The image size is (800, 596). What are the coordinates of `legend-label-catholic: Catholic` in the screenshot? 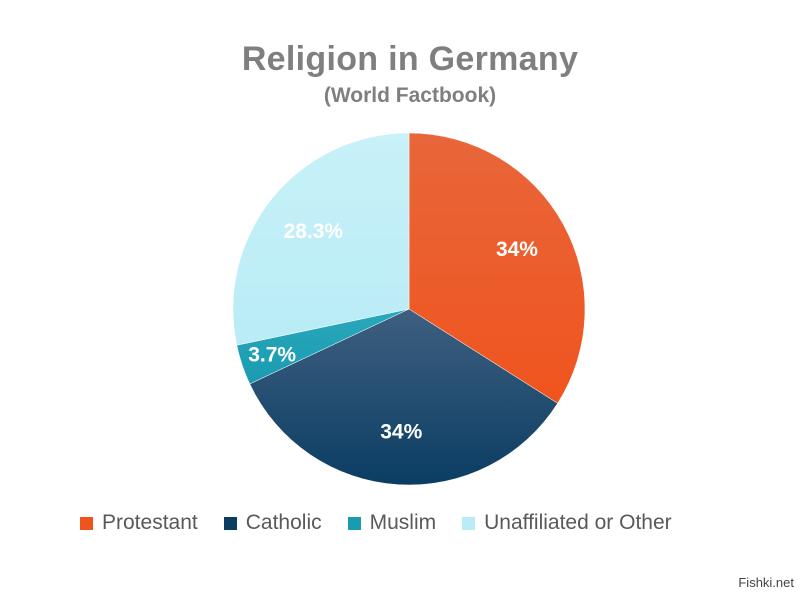 It's located at (283, 522).